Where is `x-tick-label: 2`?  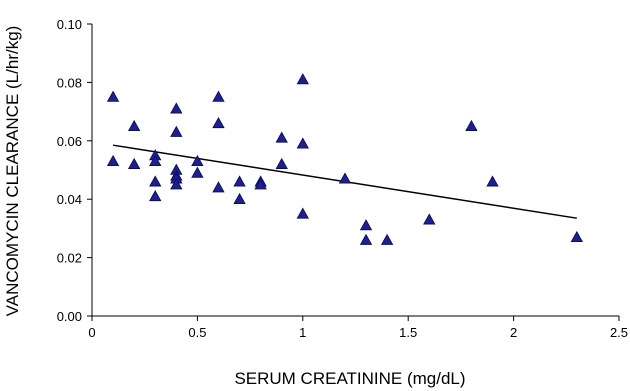 x-tick-label: 2 is located at coordinates (513, 332).